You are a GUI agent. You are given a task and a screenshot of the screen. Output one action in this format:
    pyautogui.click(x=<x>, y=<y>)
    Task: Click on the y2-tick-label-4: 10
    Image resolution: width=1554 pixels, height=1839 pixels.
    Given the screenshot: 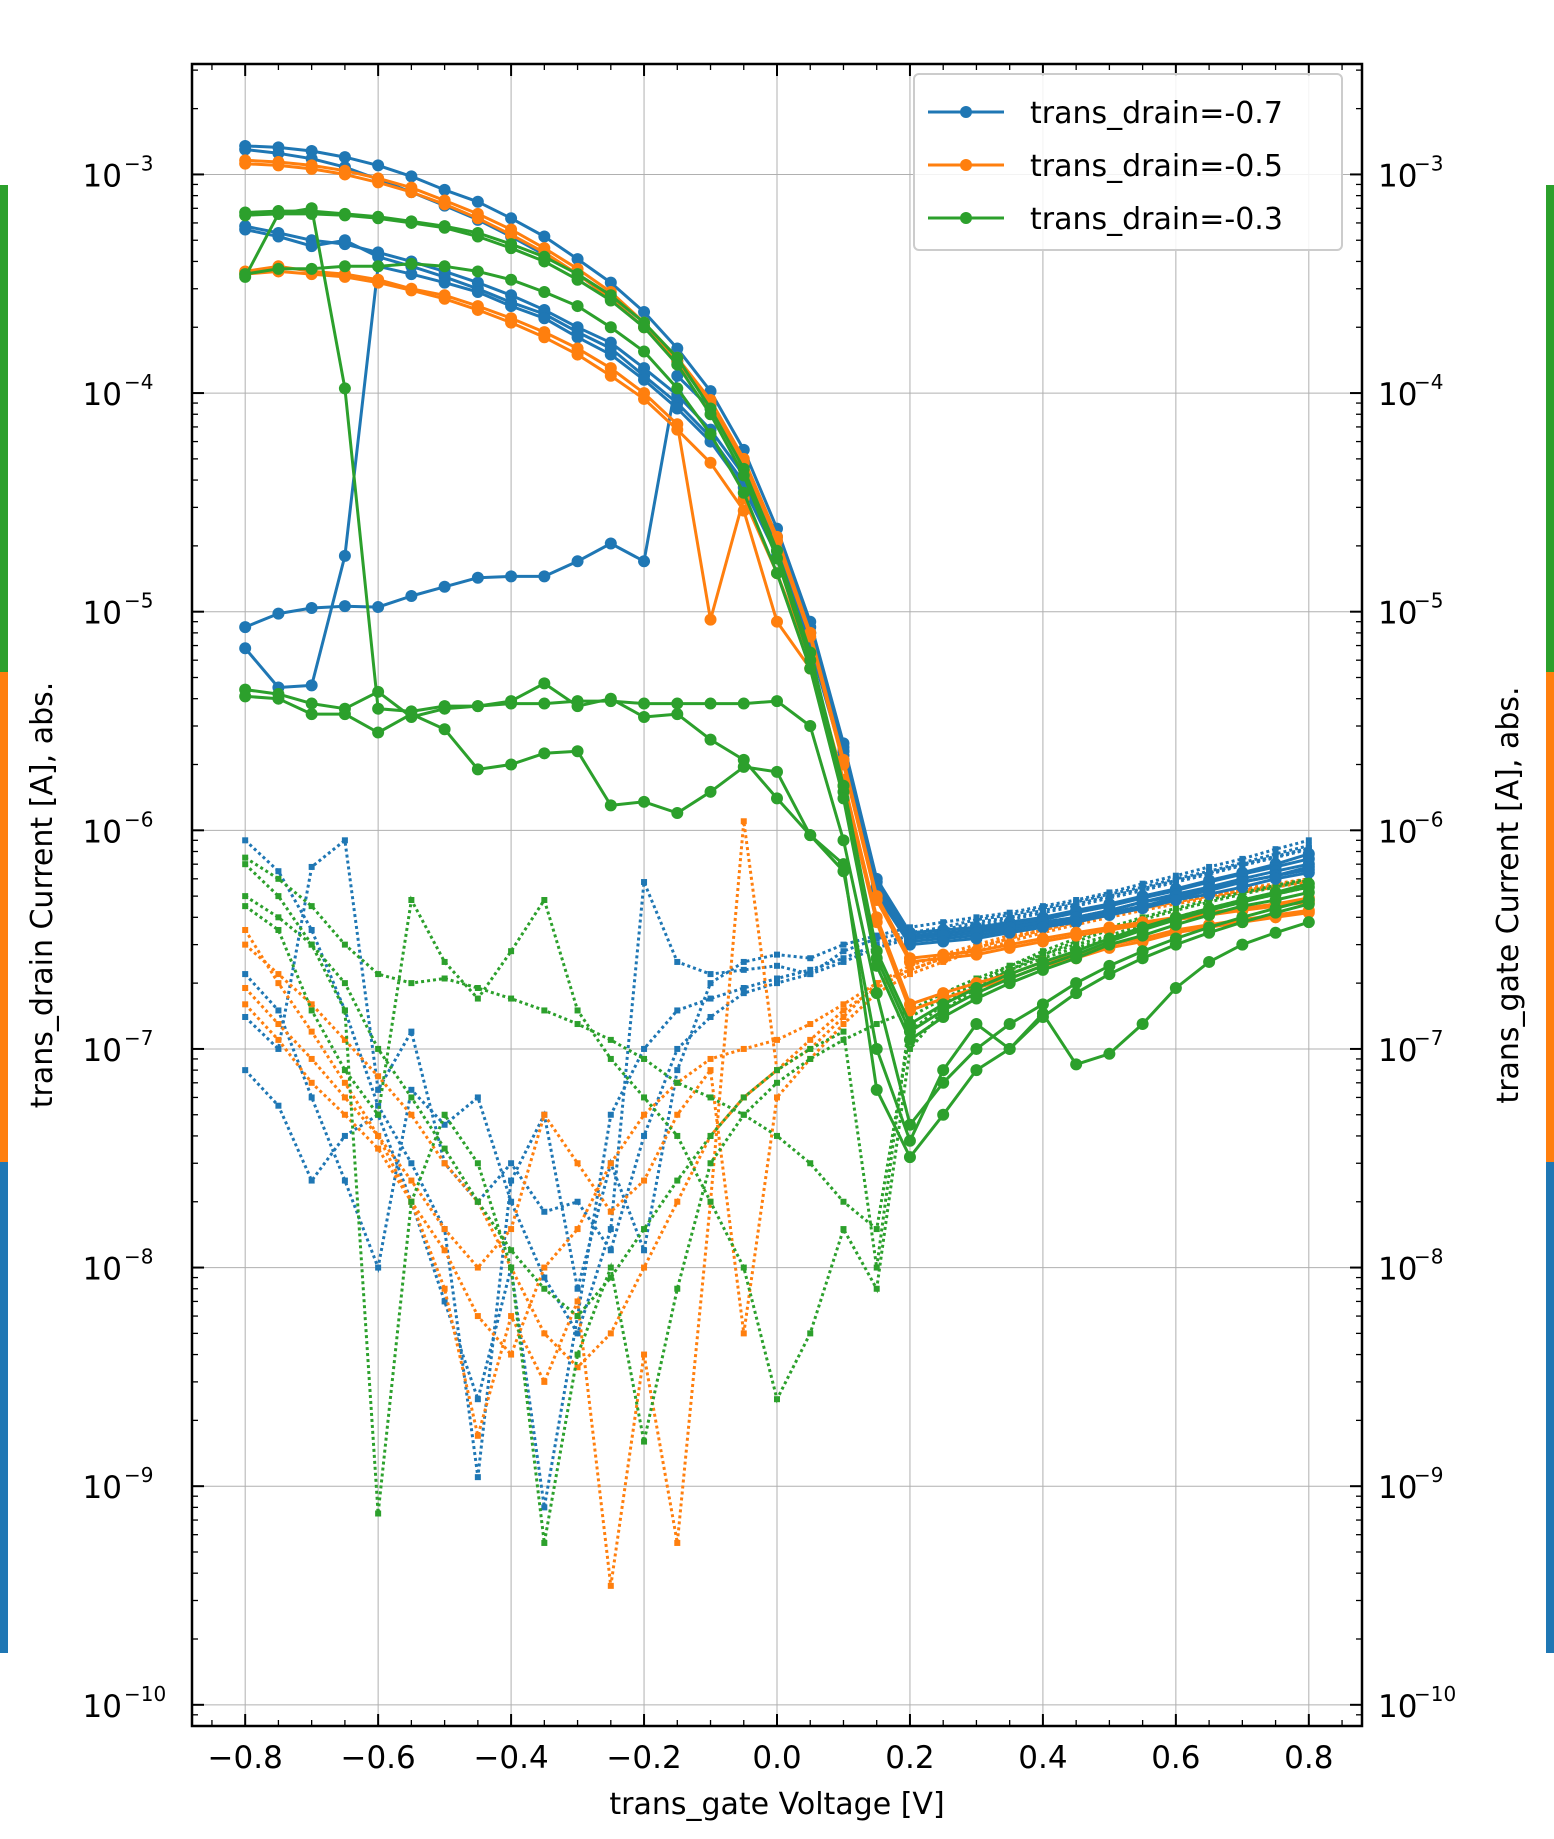 What is the action you would take?
    pyautogui.click(x=1397, y=832)
    